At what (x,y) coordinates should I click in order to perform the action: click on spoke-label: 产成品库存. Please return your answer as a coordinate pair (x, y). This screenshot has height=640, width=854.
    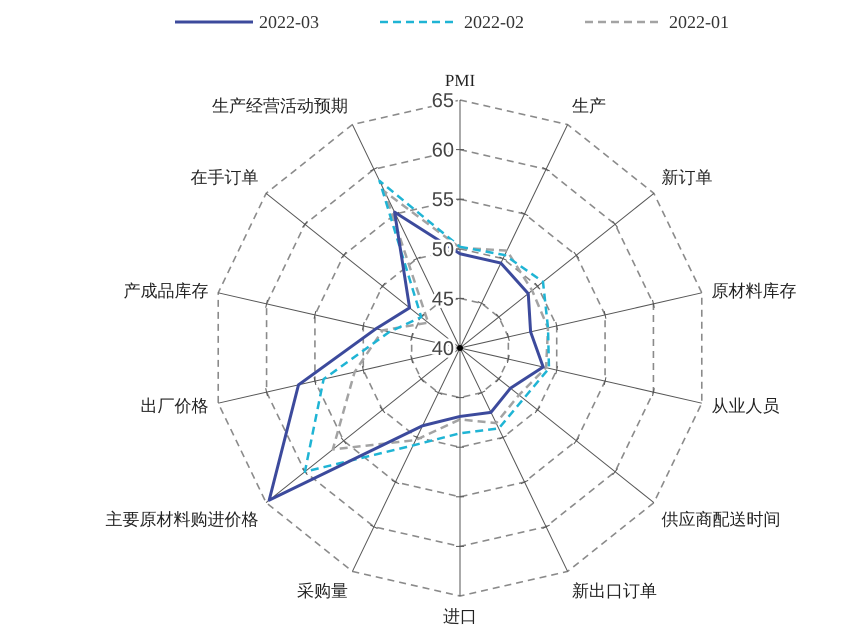
    Looking at the image, I should click on (166, 291).